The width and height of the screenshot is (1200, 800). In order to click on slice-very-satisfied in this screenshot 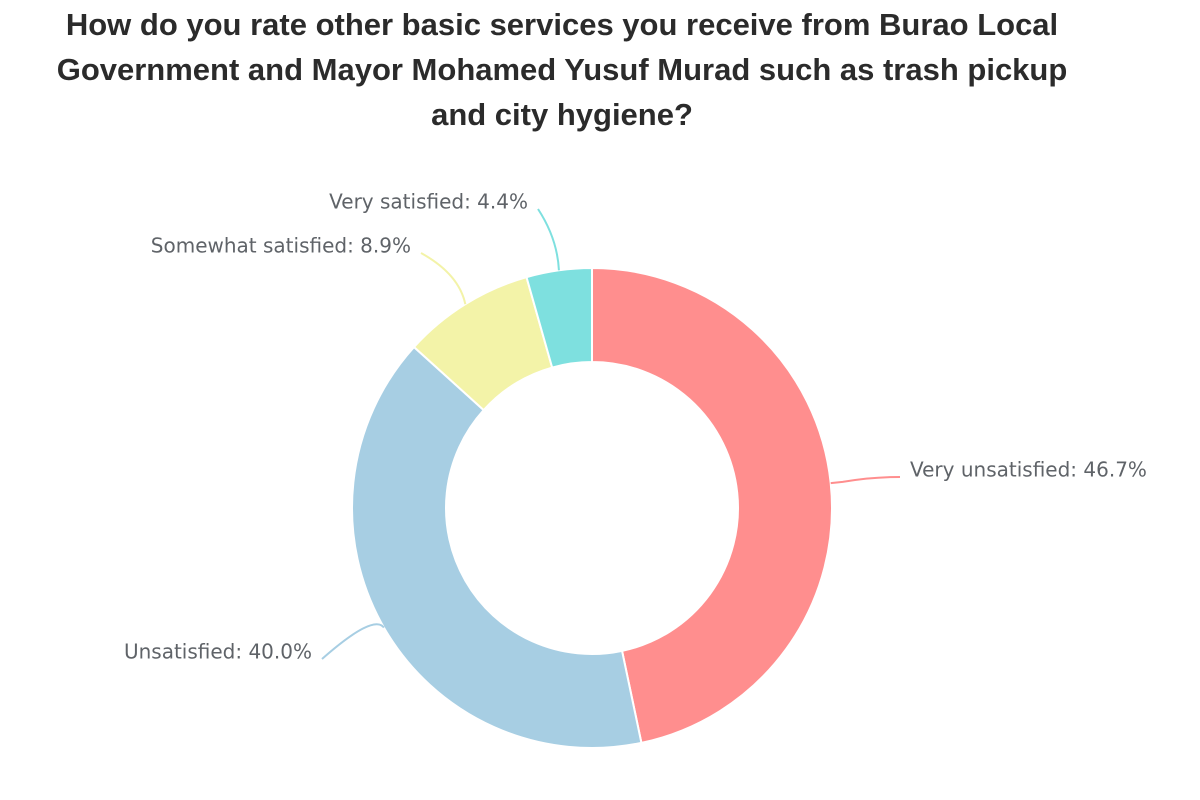, I will do `click(559, 317)`.